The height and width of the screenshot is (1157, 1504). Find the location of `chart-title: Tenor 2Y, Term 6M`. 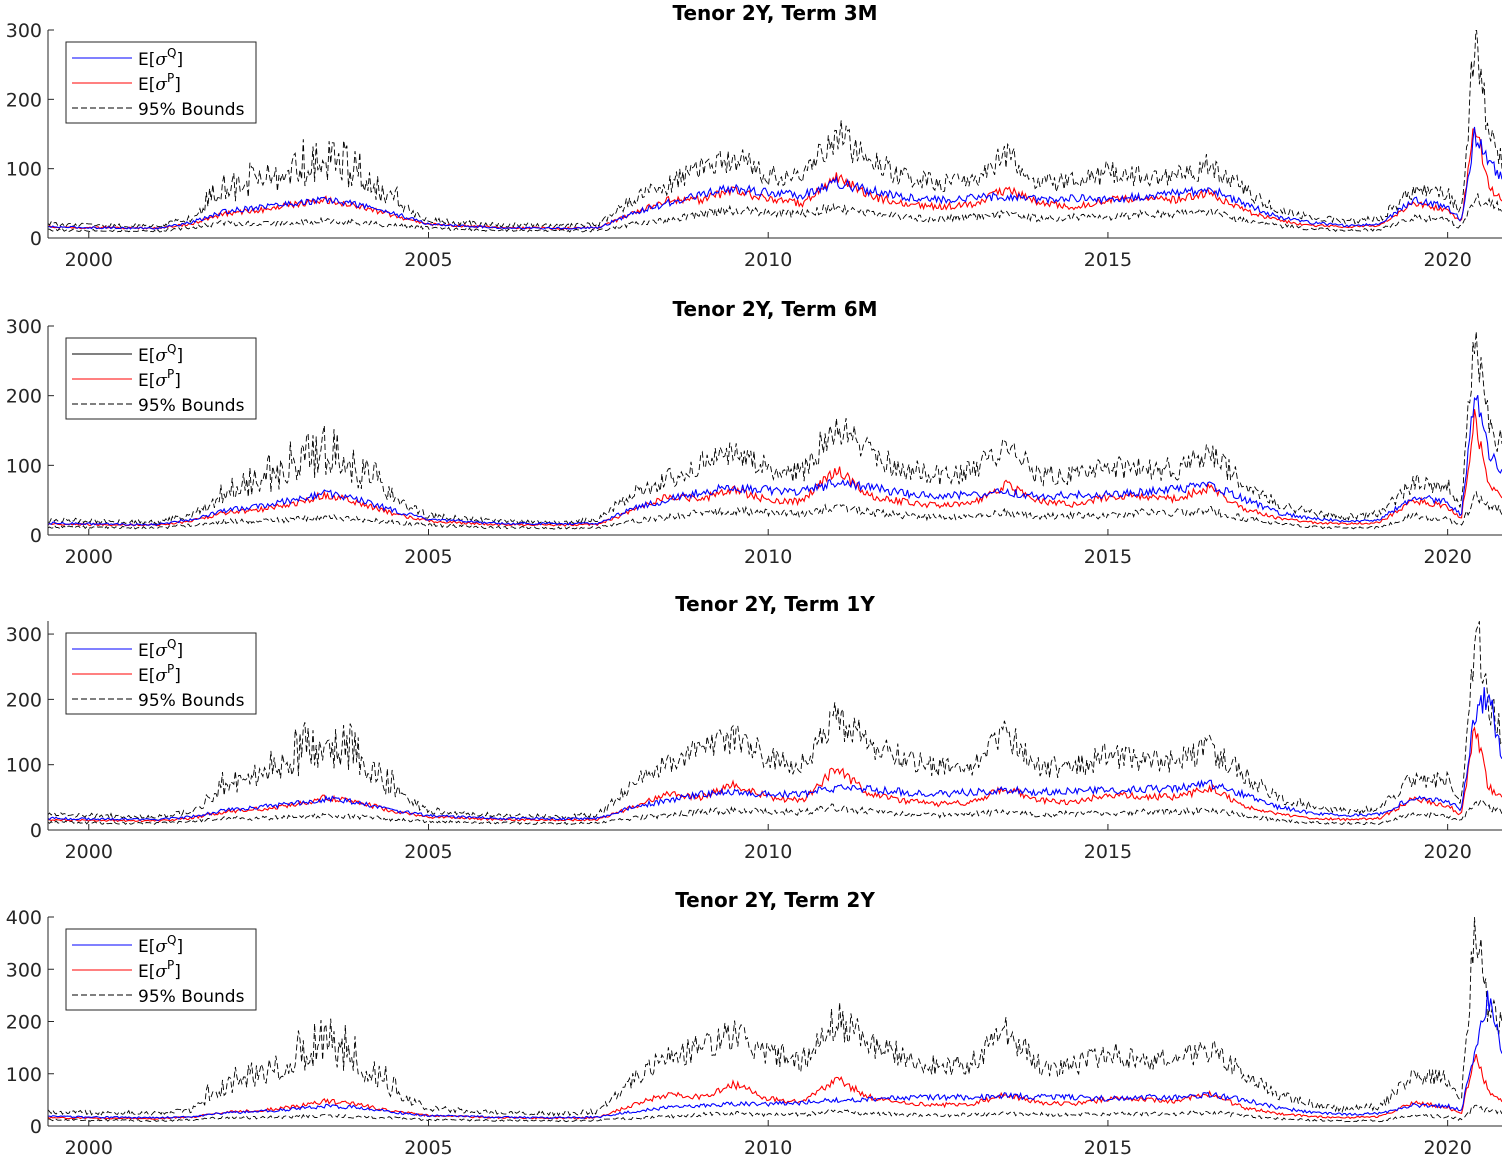

chart-title: Tenor 2Y, Term 6M is located at coordinates (774, 309).